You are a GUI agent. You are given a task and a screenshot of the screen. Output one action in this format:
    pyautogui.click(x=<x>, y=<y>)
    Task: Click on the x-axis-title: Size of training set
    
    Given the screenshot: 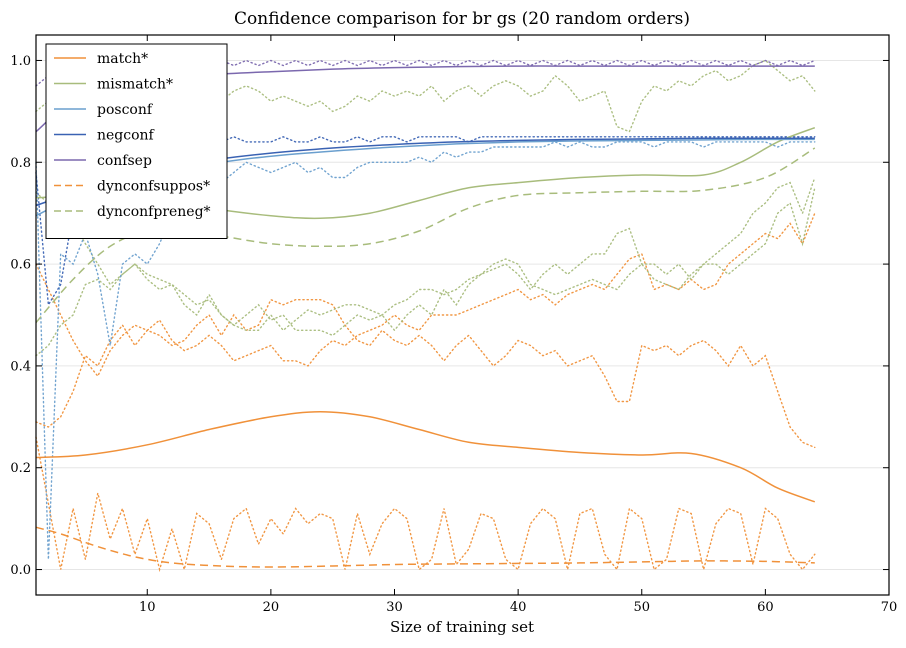 What is the action you would take?
    pyautogui.click(x=462, y=627)
    